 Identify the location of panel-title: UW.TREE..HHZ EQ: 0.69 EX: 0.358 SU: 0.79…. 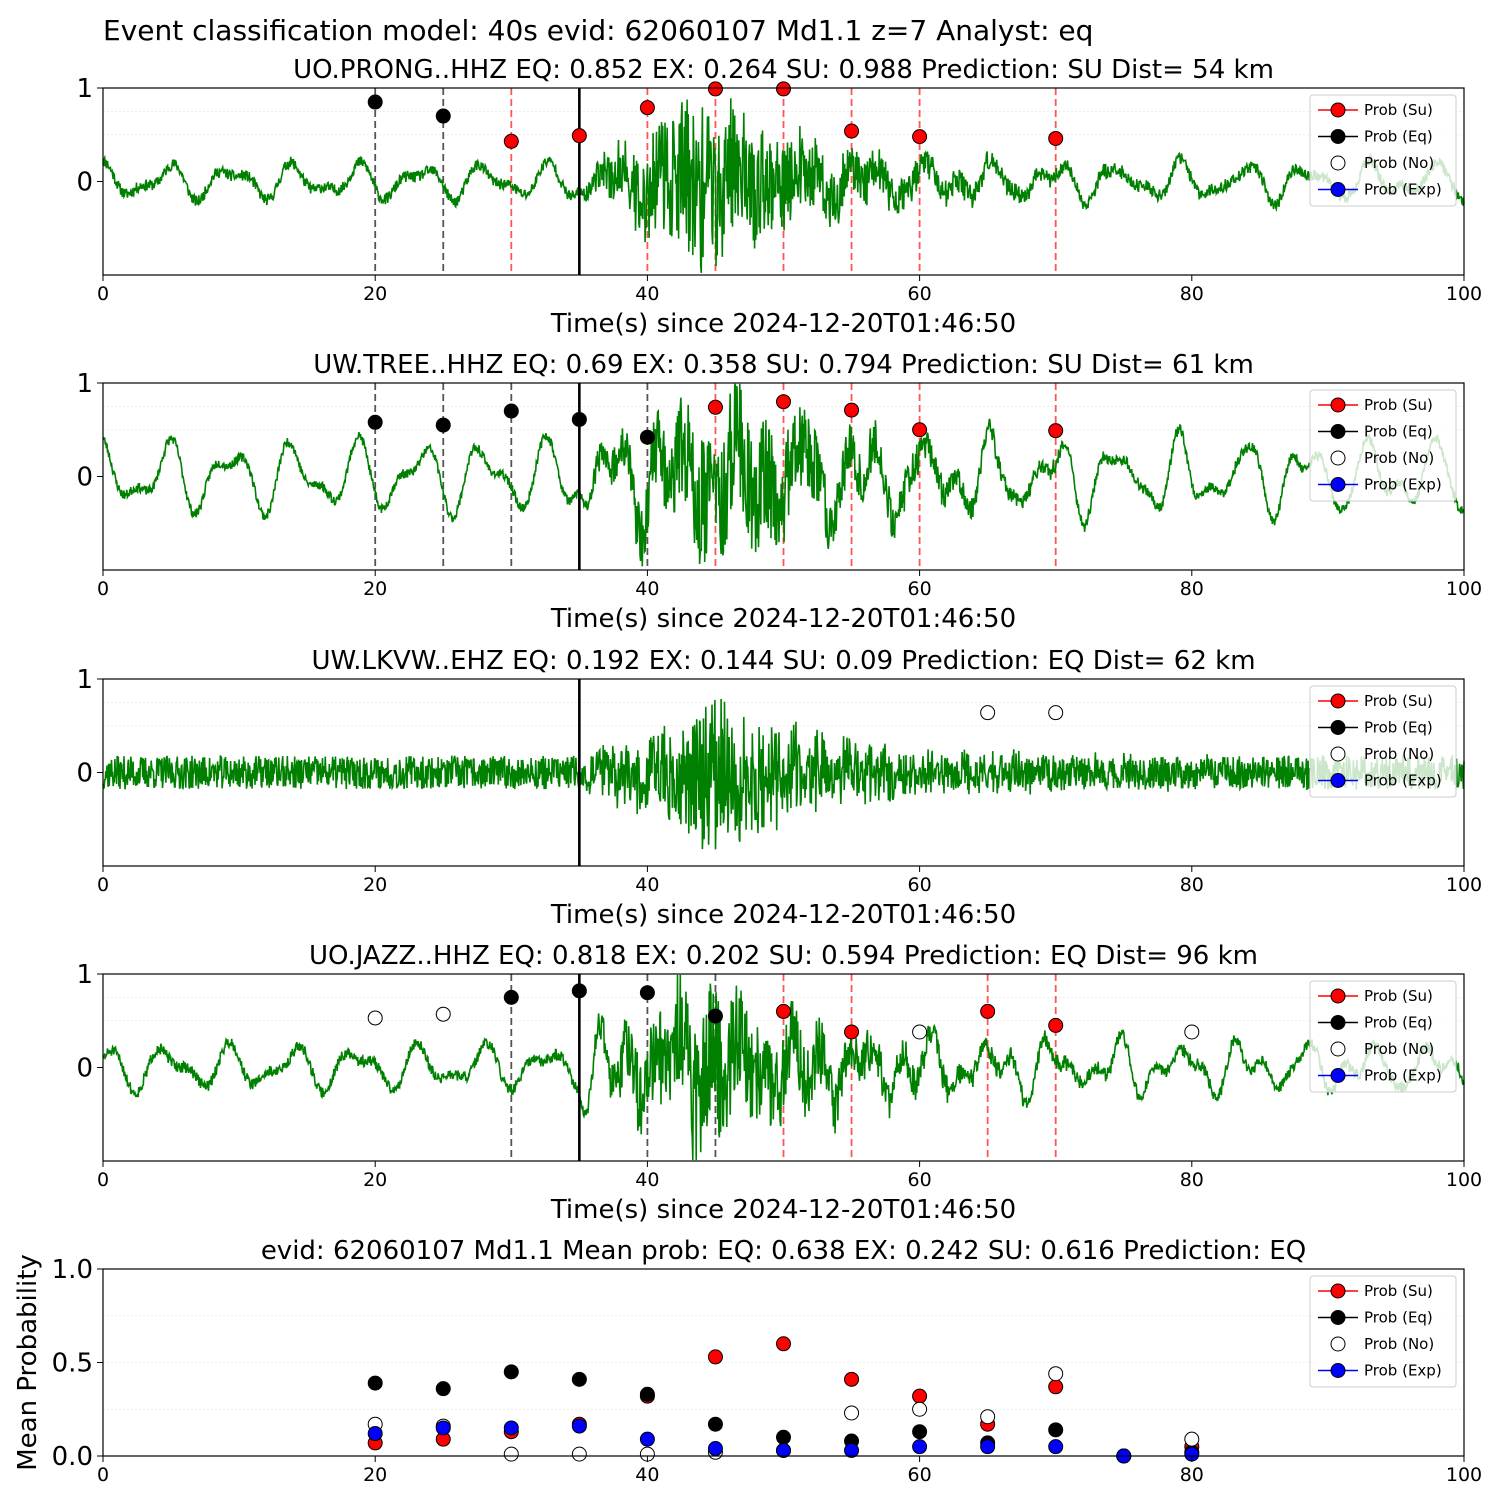
(783, 365).